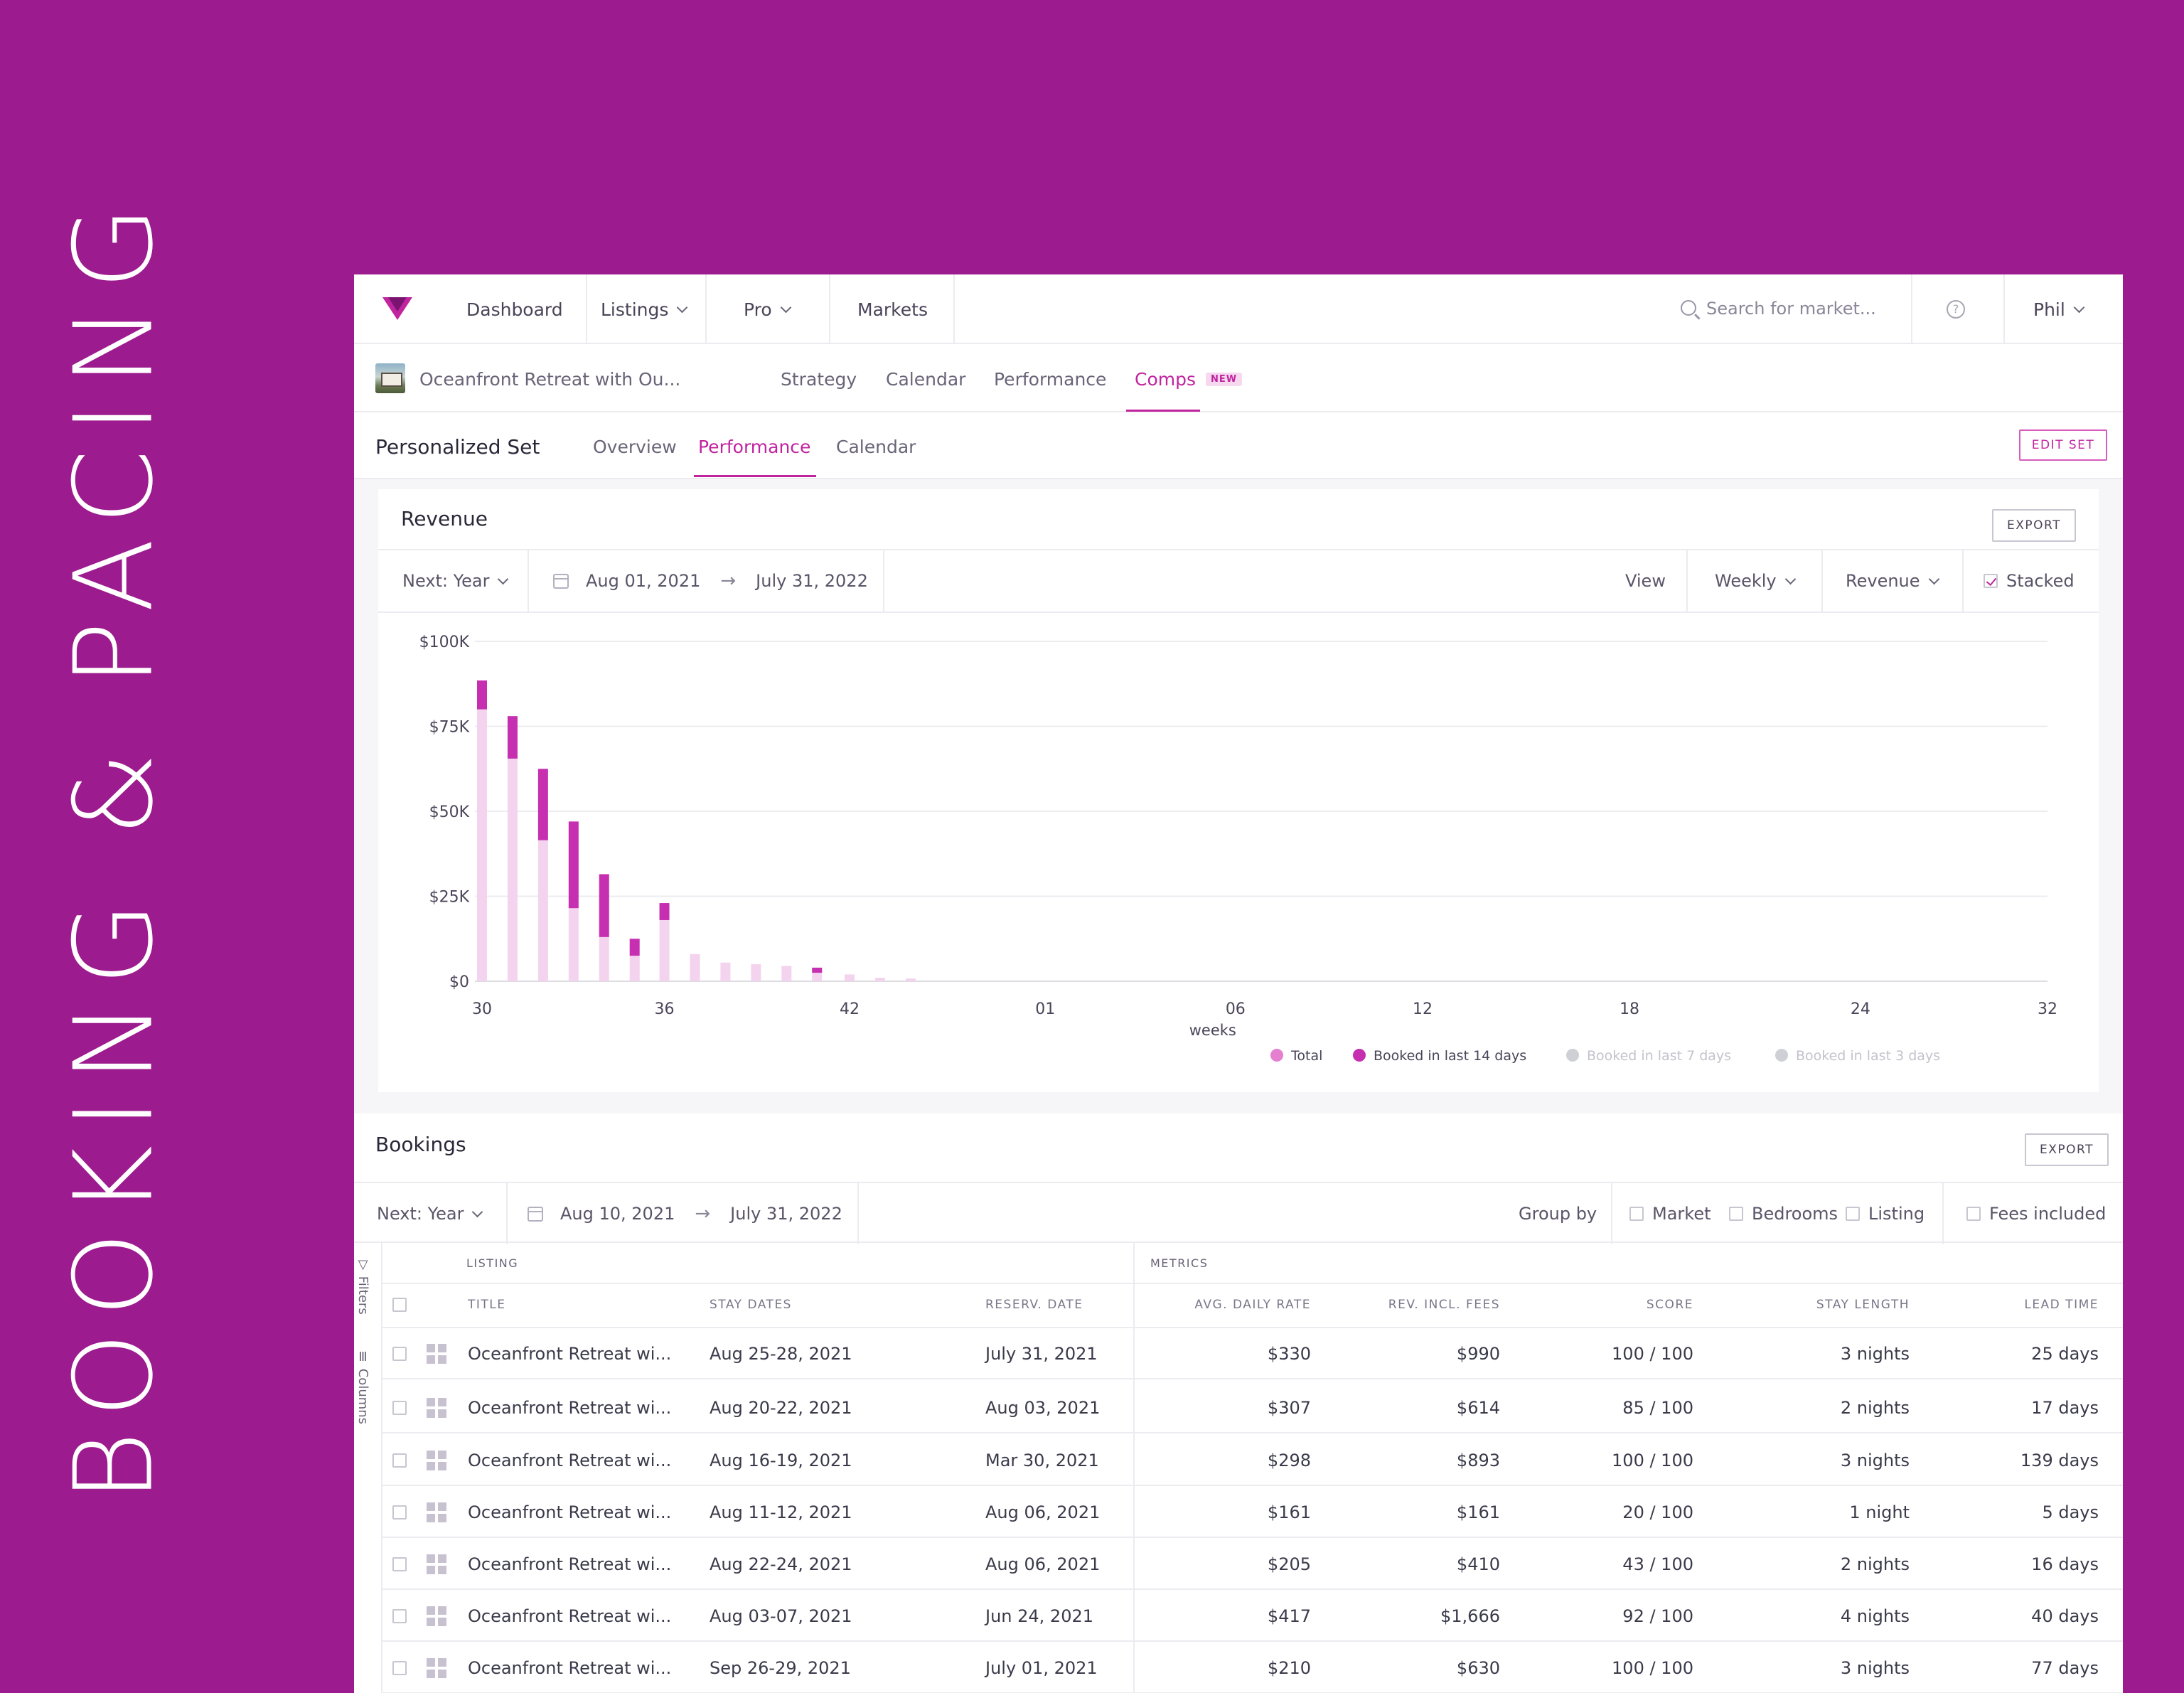 This screenshot has width=2184, height=1693. I want to click on fees-checkbox, so click(1974, 1214).